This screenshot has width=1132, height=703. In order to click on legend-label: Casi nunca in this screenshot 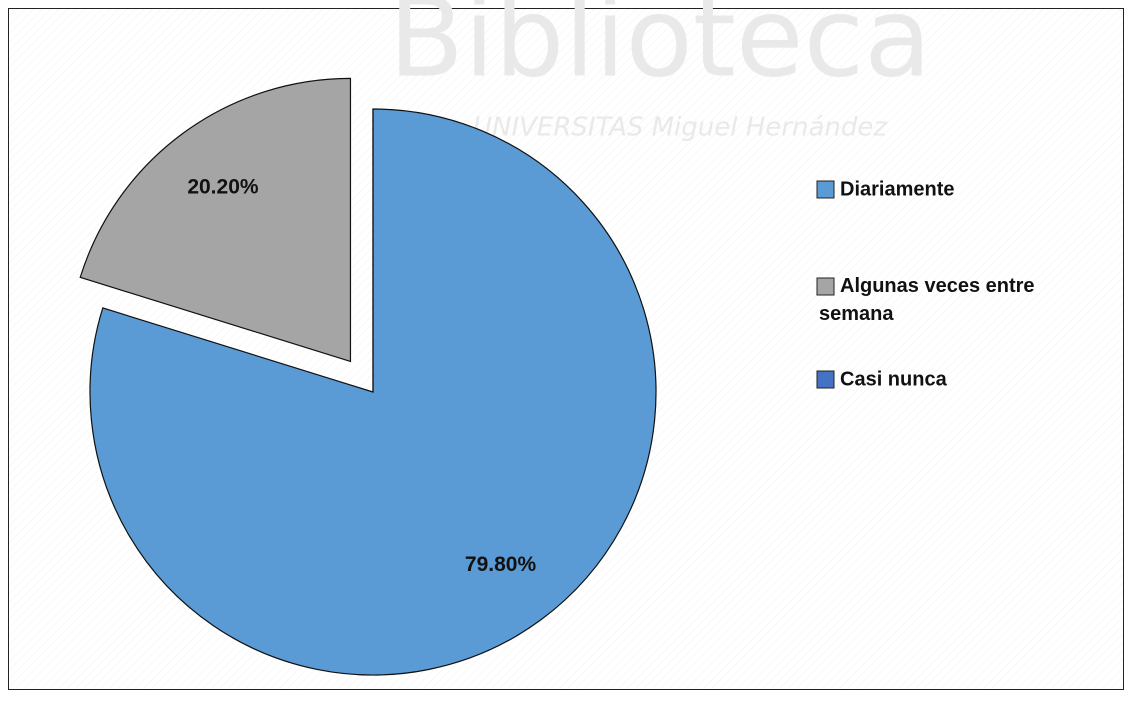, I will do `click(894, 379)`.